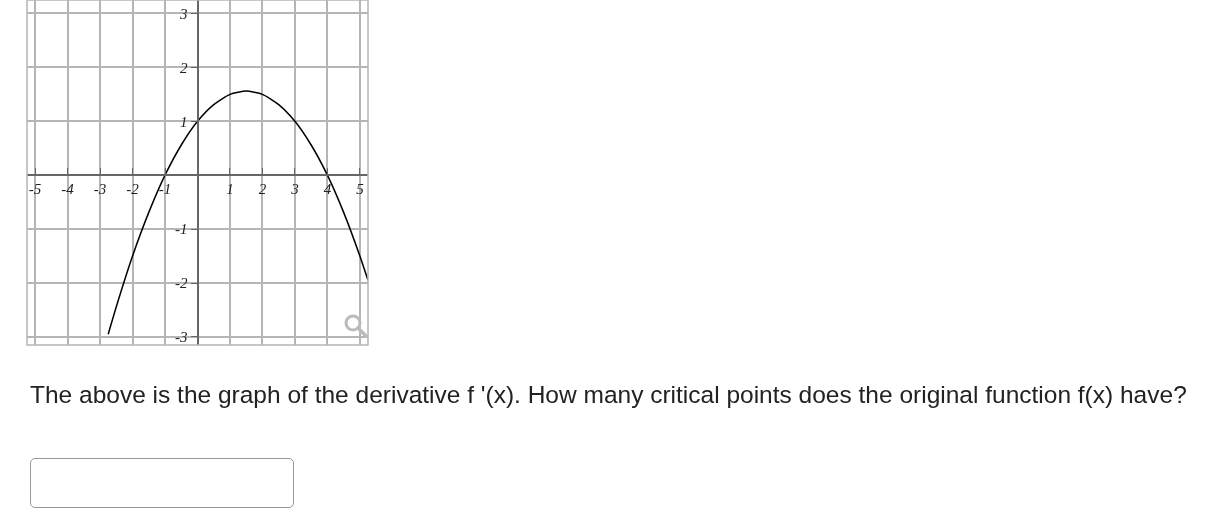 Image resolution: width=1210 pixels, height=528 pixels. I want to click on text: The above is the graph of the derivative f '(x). How many critical points does the original function f(x) have?, so click(609, 395).